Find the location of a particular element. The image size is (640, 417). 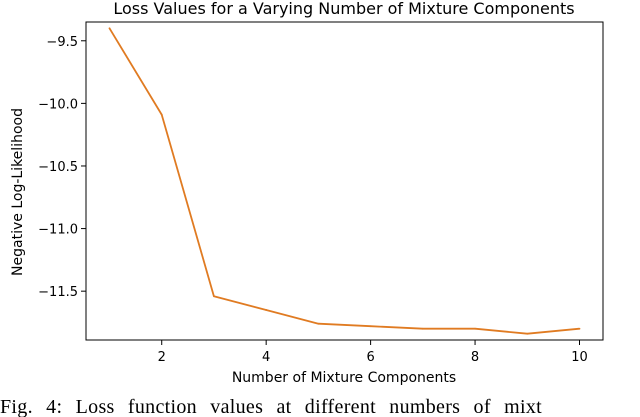

x-tick-label: 2 is located at coordinates (162, 357).